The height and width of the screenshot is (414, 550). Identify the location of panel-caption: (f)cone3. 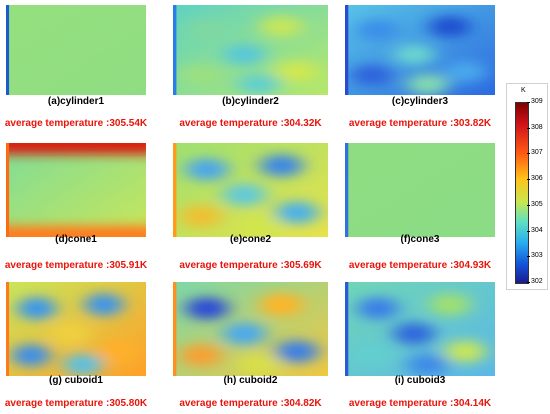
(420, 239).